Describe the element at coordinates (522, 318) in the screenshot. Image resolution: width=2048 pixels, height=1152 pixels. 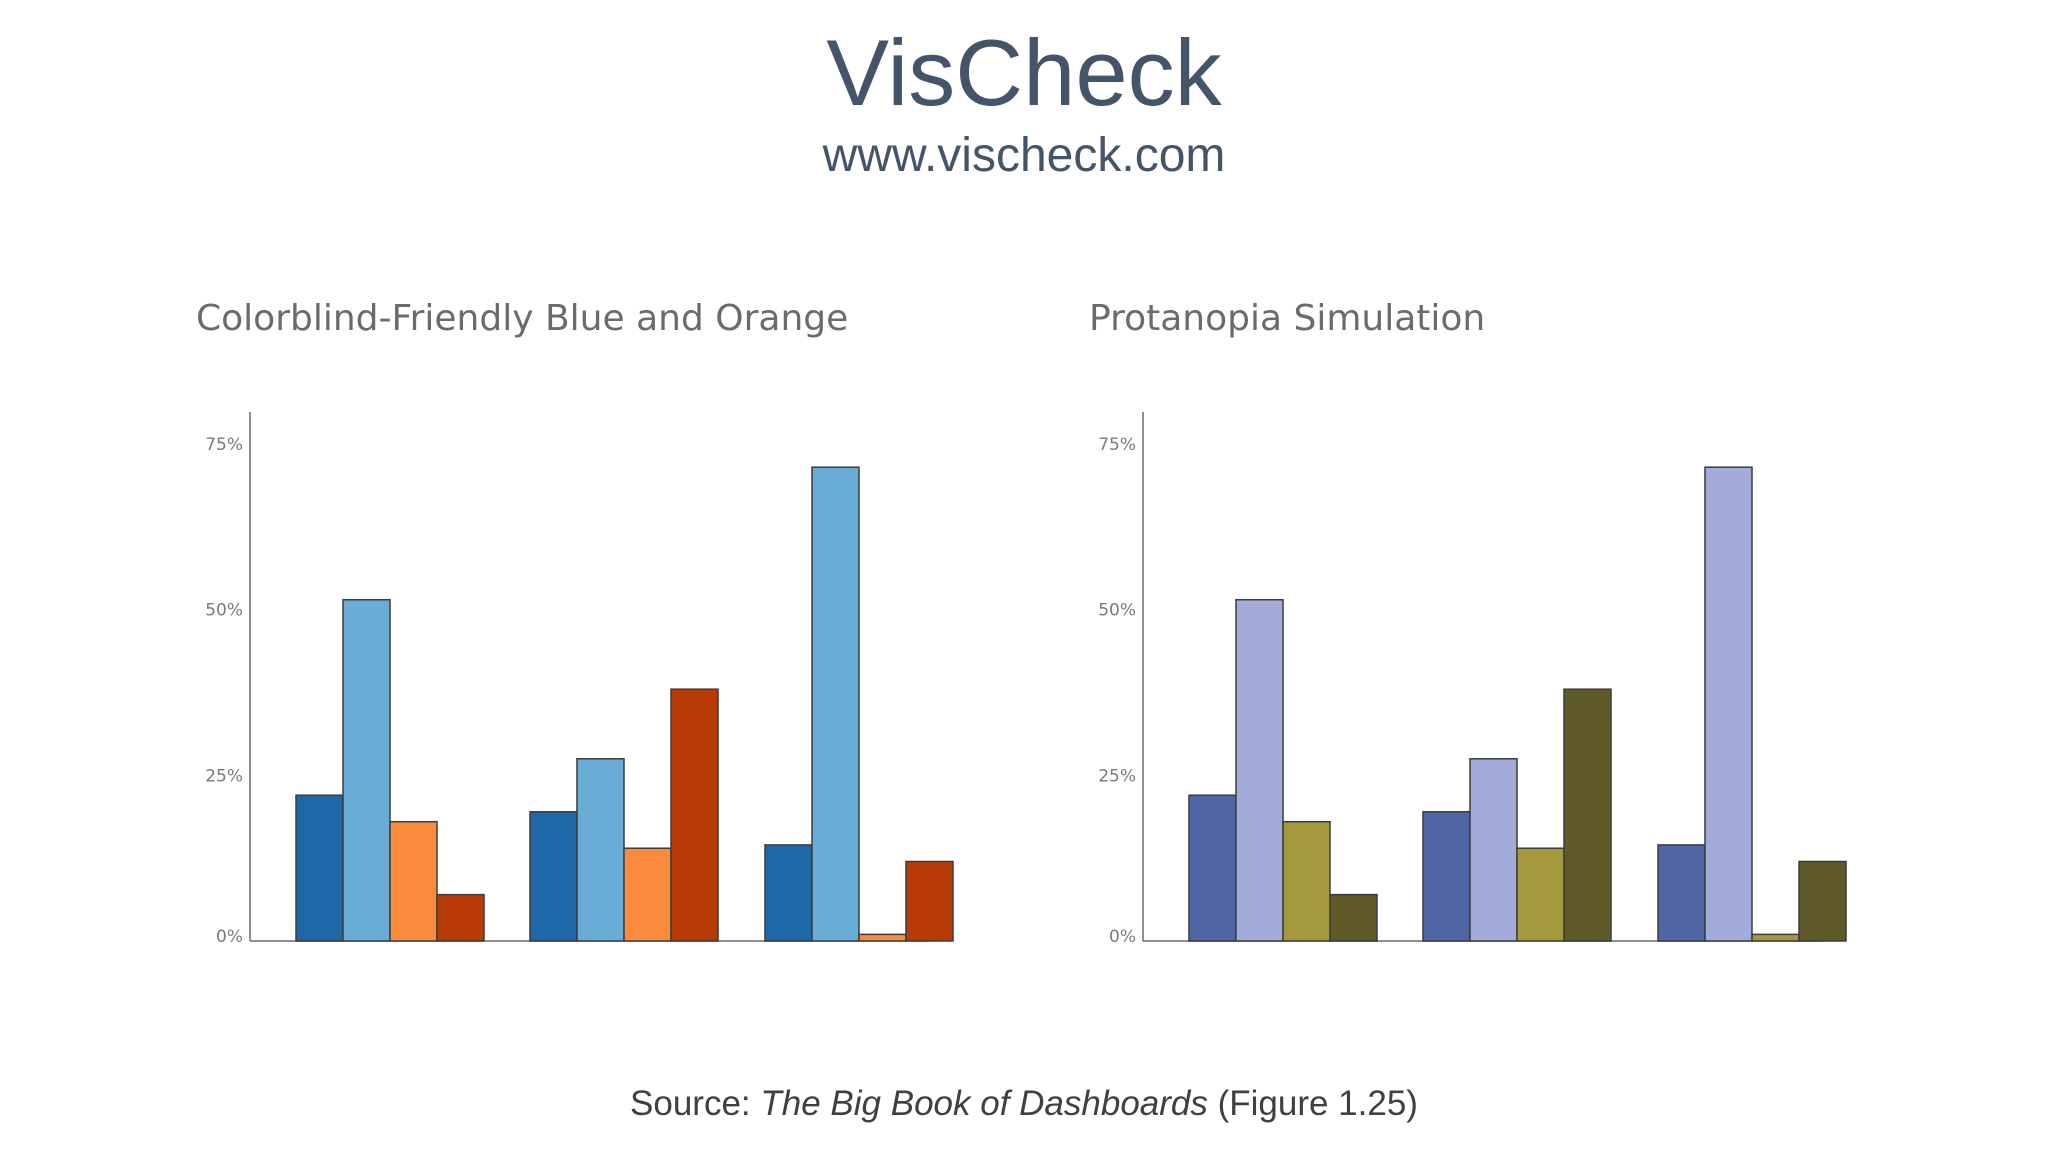
I see `chart-title: Colorblind-Friendly Blue and Orange` at that location.